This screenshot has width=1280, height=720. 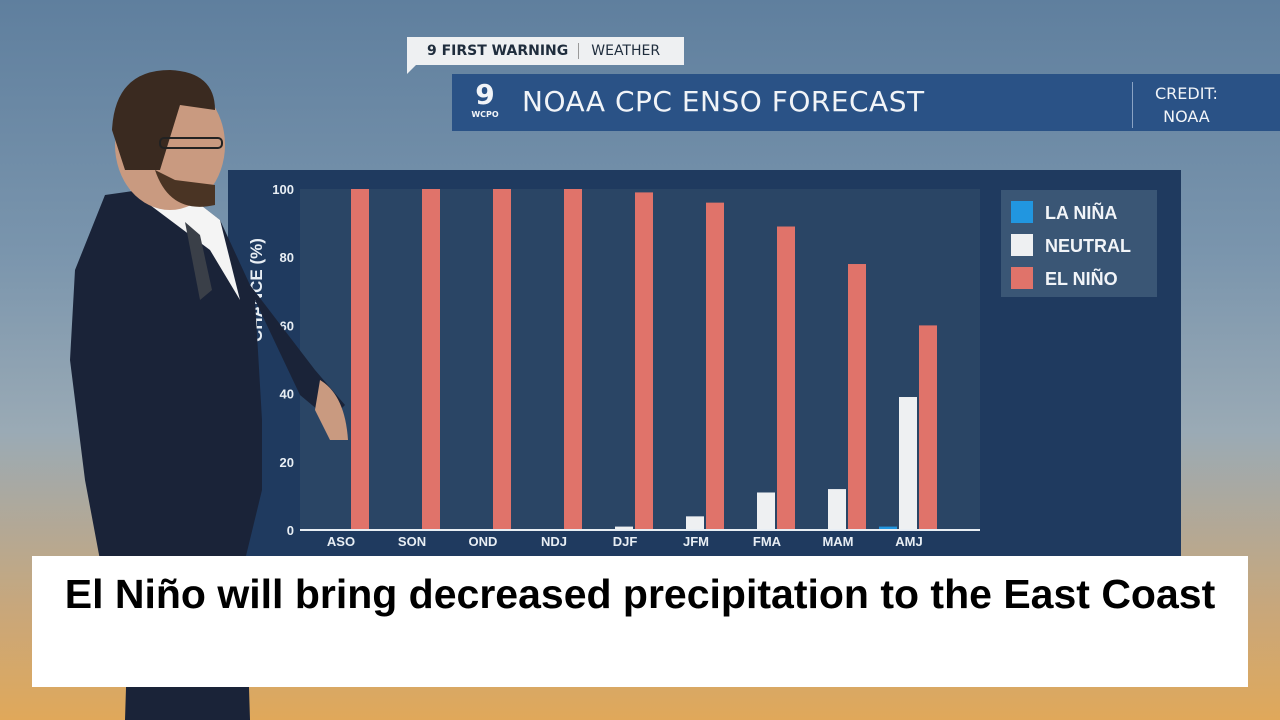 What do you see at coordinates (554, 541) in the screenshot?
I see `x-tick-label: NDJ` at bounding box center [554, 541].